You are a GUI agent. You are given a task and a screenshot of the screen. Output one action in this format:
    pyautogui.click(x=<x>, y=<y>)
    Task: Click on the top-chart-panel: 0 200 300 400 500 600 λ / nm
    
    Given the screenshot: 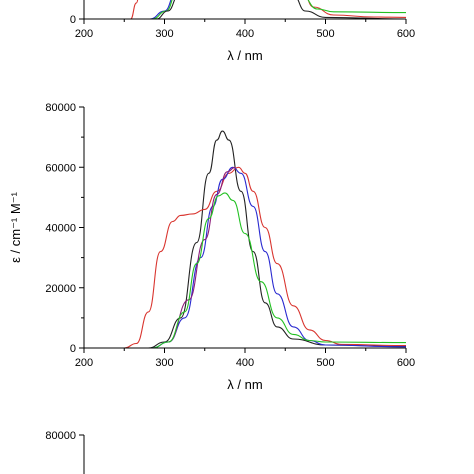 What is the action you would take?
    pyautogui.click(x=242, y=31)
    